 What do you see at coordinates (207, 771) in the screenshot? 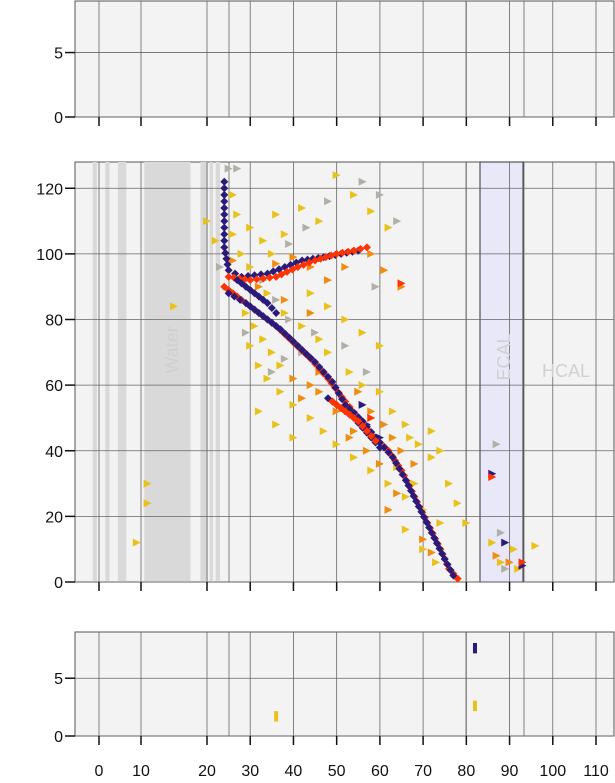
I see `x-tick-label: 20` at bounding box center [207, 771].